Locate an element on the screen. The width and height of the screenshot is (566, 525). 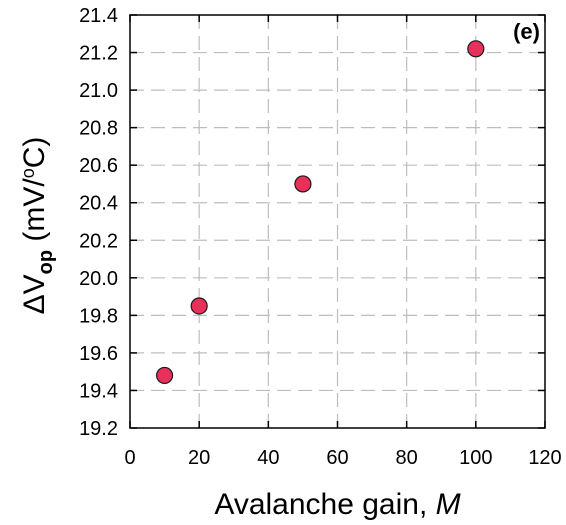
y-axis-title: ΔVop (mV/oC) is located at coordinates (37, 226).